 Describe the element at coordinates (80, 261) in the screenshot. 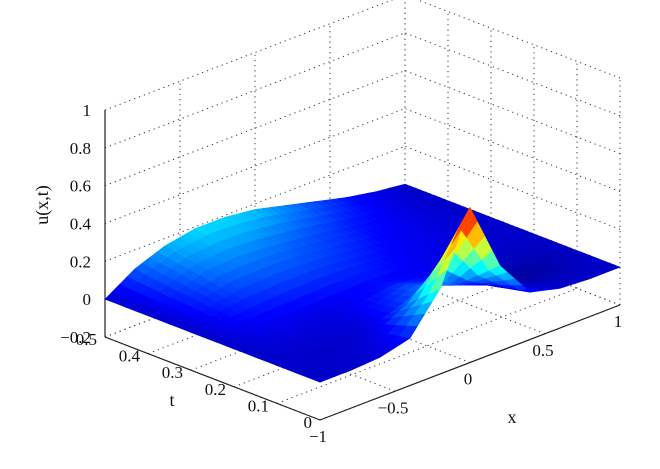

I see `z-tick-label: 0.2` at that location.